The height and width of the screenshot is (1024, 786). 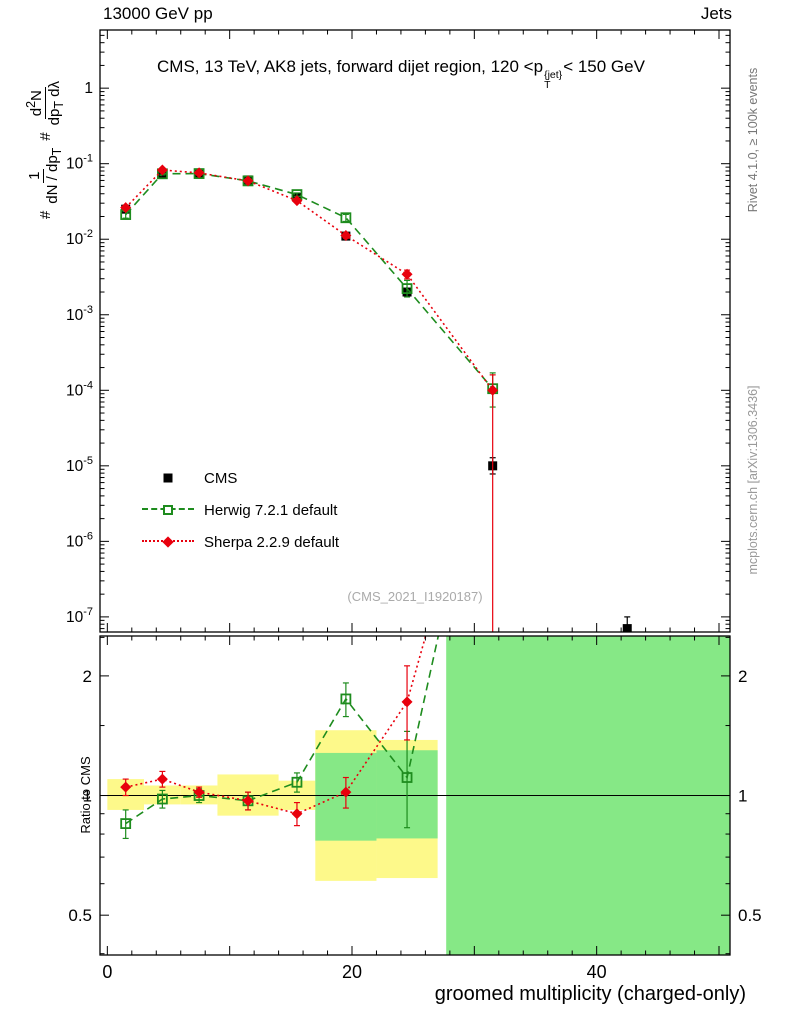 I want to click on diamond-icon, so click(x=168, y=542).